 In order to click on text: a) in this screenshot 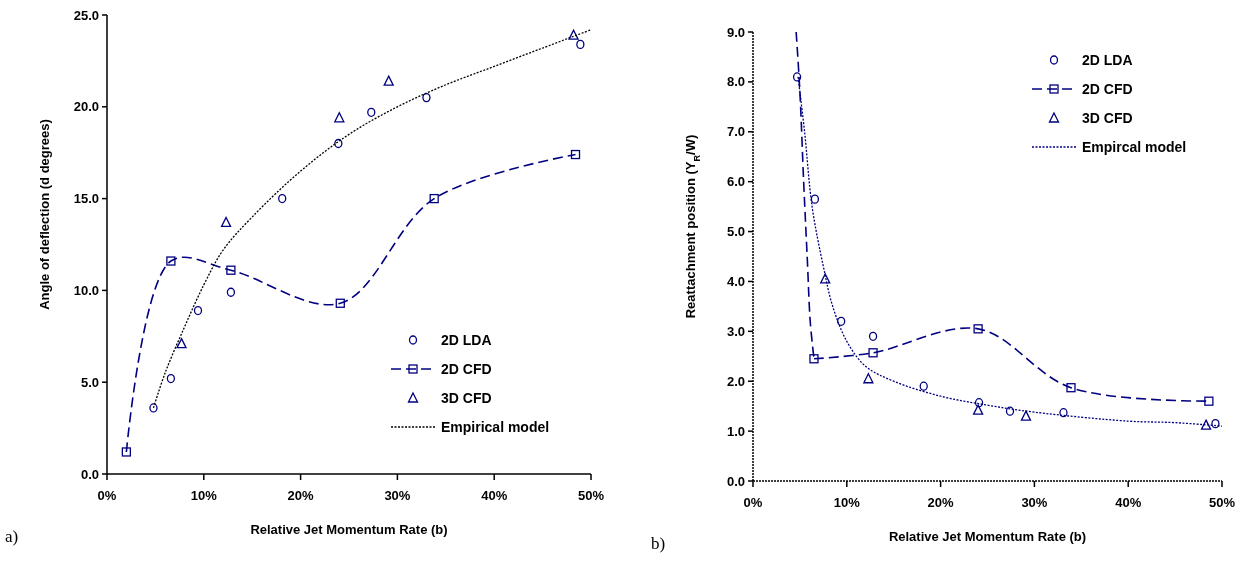, I will do `click(12, 536)`.